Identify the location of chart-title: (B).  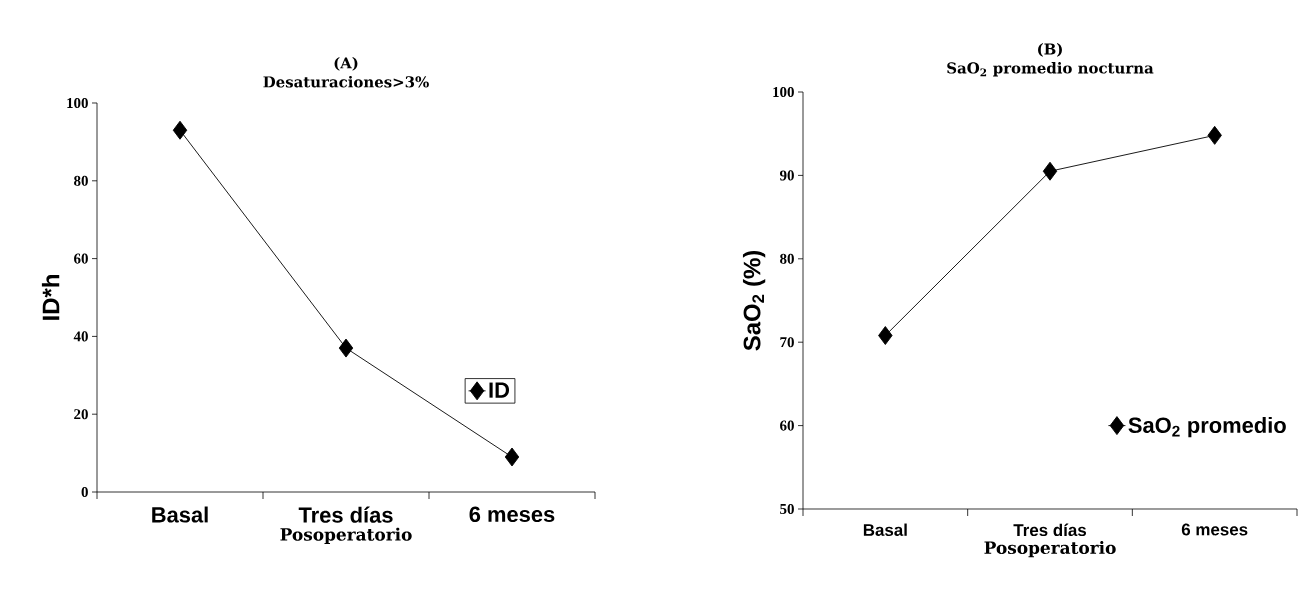
(1050, 50).